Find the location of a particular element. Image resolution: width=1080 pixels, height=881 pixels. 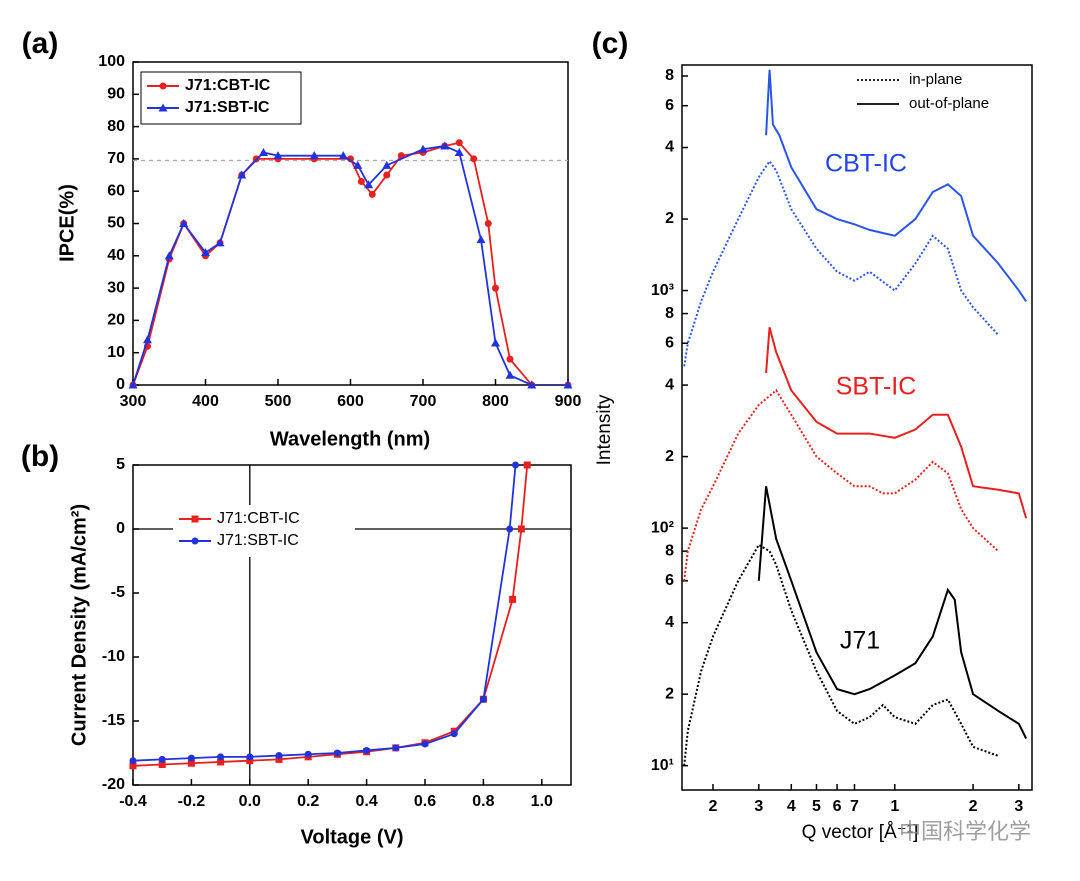

x-tick-label: 500 is located at coordinates (278, 401).